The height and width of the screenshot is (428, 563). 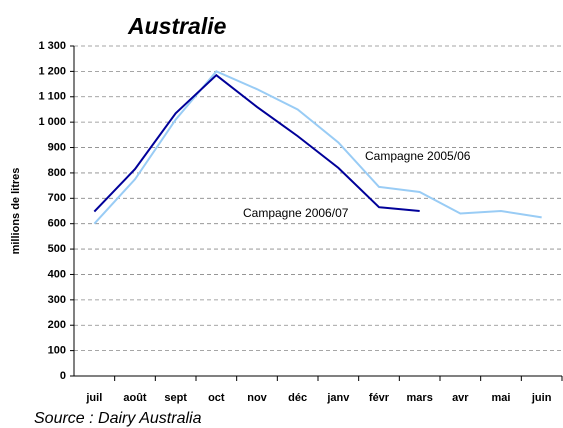 What do you see at coordinates (57, 274) in the screenshot?
I see `y-tick-label: 400` at bounding box center [57, 274].